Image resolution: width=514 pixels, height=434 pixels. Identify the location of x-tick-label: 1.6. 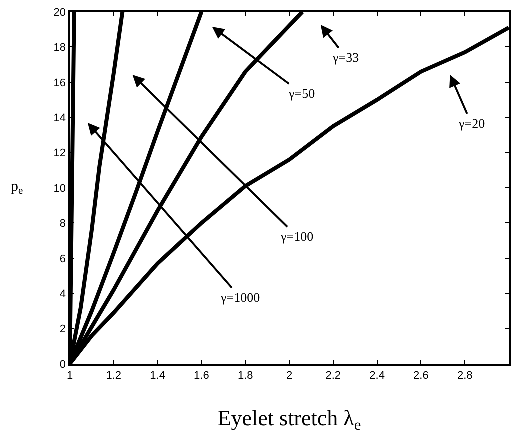
(202, 376).